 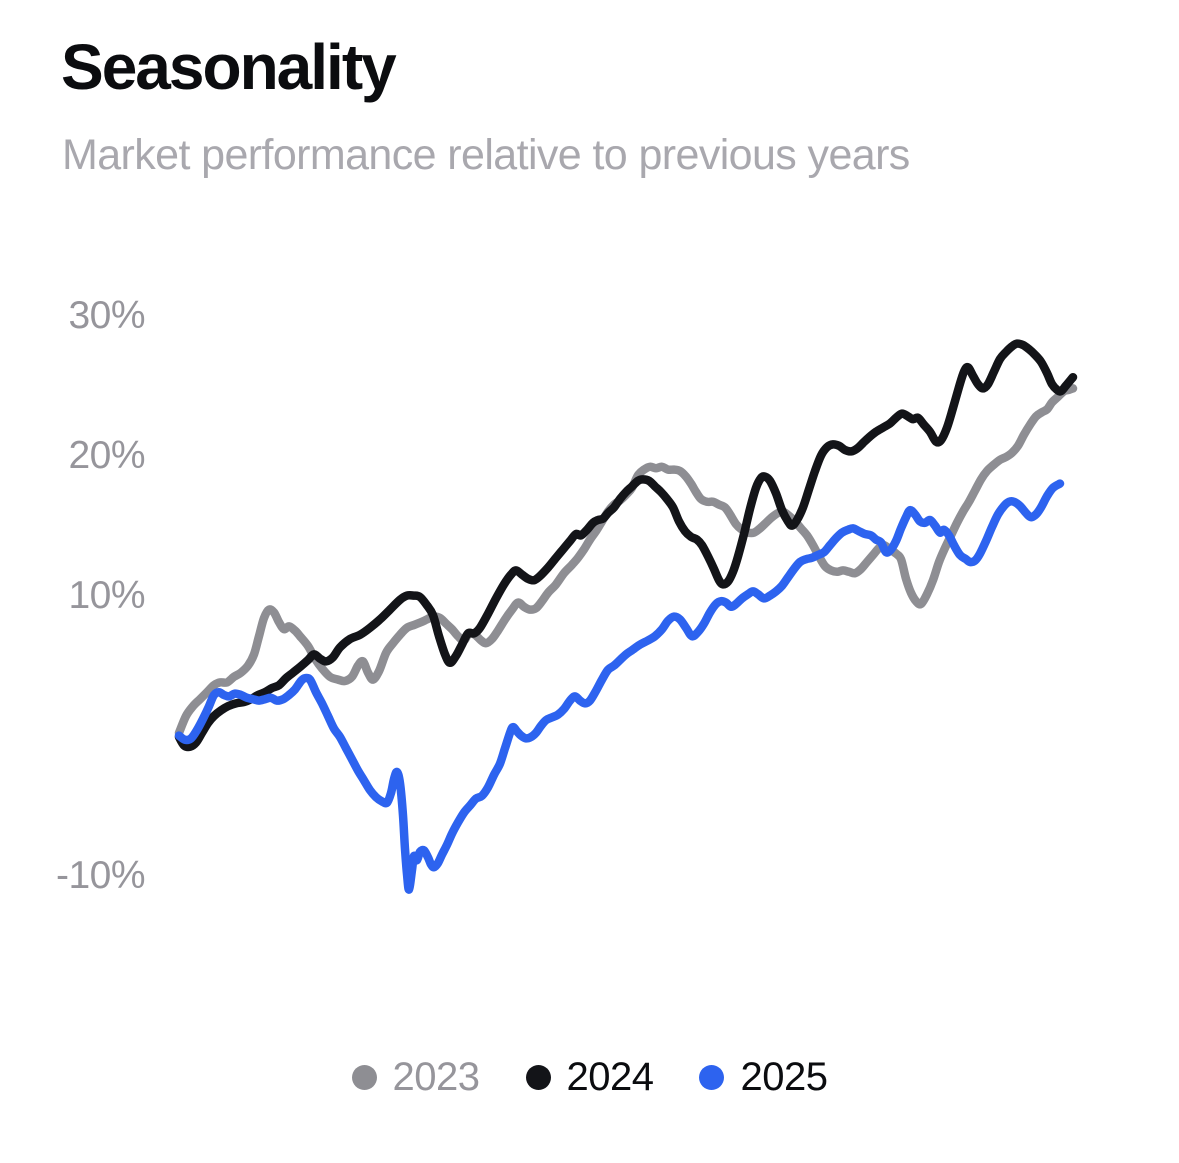 What do you see at coordinates (712, 1077) in the screenshot?
I see `legend-dot-2025-icon` at bounding box center [712, 1077].